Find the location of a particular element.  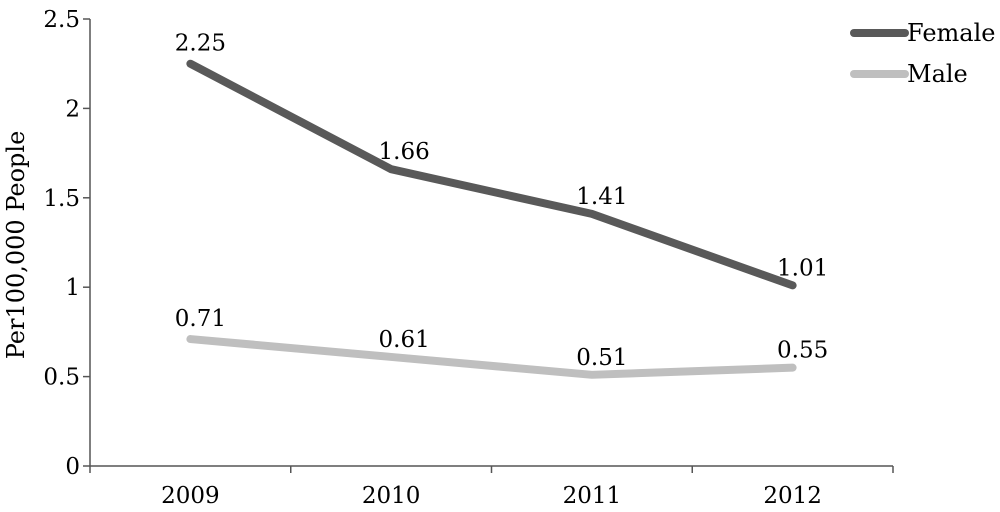

data-label-male: 0.71 is located at coordinates (200, 319).